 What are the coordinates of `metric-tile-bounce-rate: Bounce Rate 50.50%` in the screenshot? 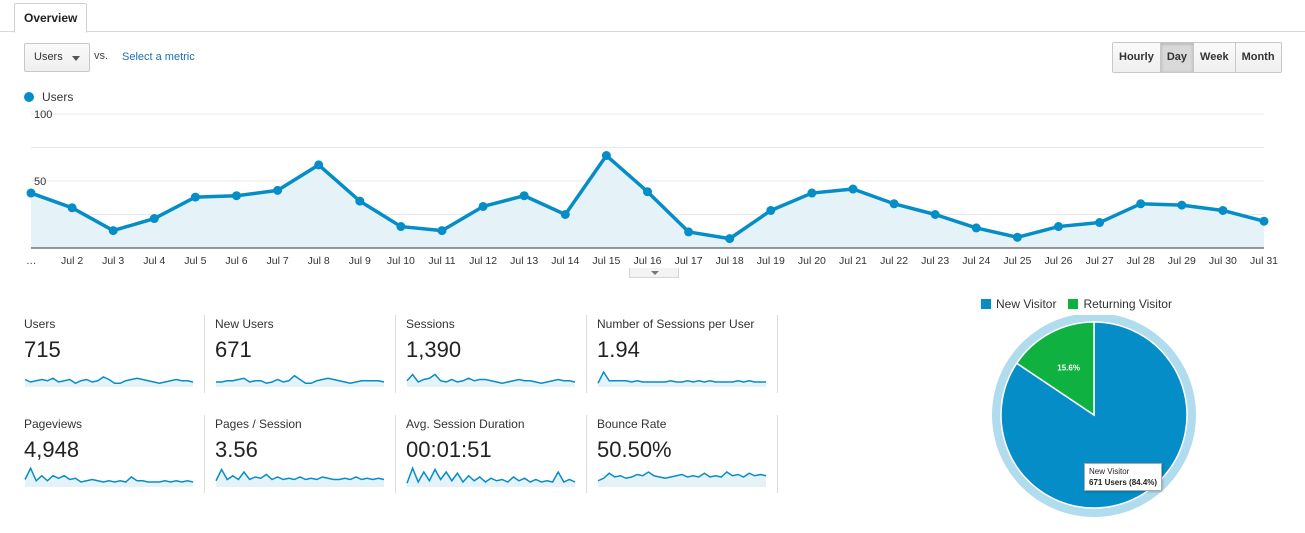 It's located at (687, 454).